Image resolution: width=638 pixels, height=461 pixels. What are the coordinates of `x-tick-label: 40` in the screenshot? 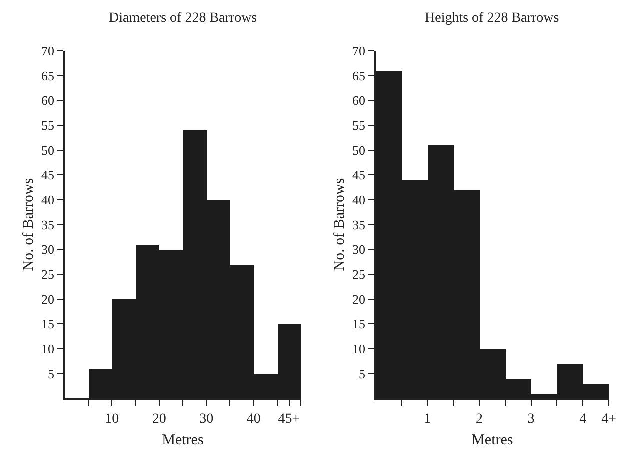 It's located at (253, 420).